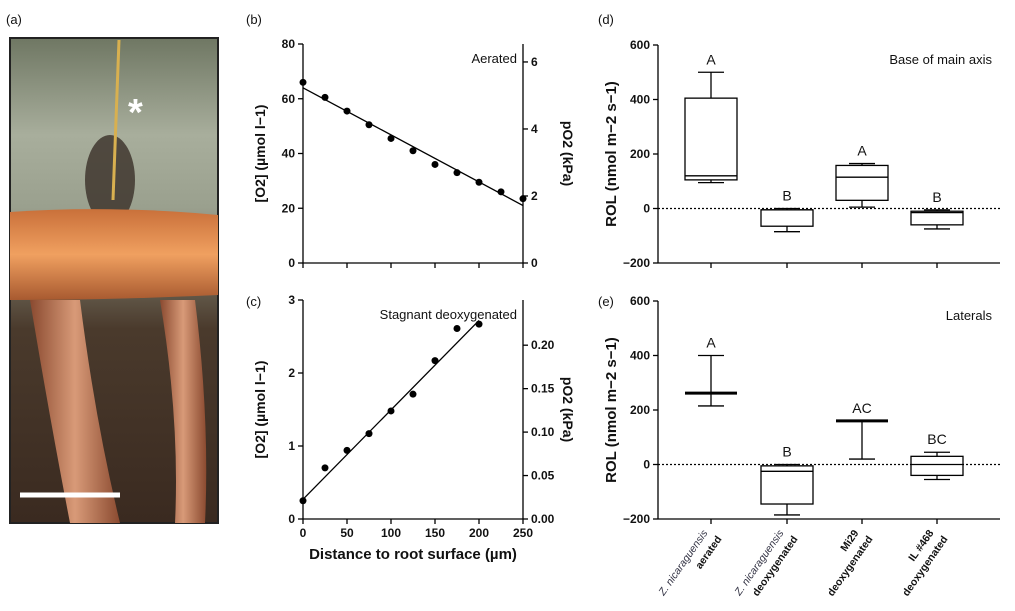 Image resolution: width=1015 pixels, height=611 pixels. Describe the element at coordinates (391, 533) in the screenshot. I see `x-tick-label: 100` at that location.